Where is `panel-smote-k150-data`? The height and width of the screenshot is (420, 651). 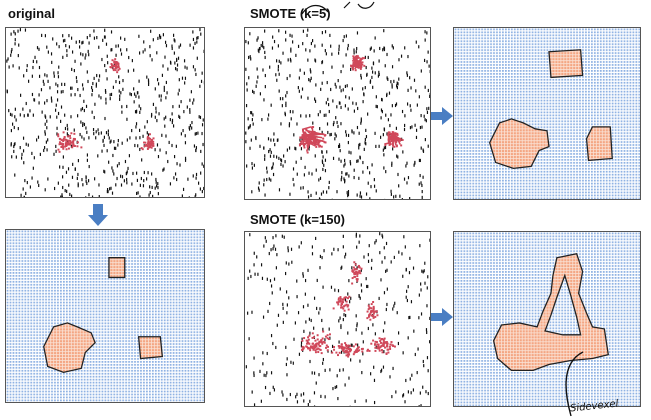
panel-smote-k150-data is located at coordinates (337, 319).